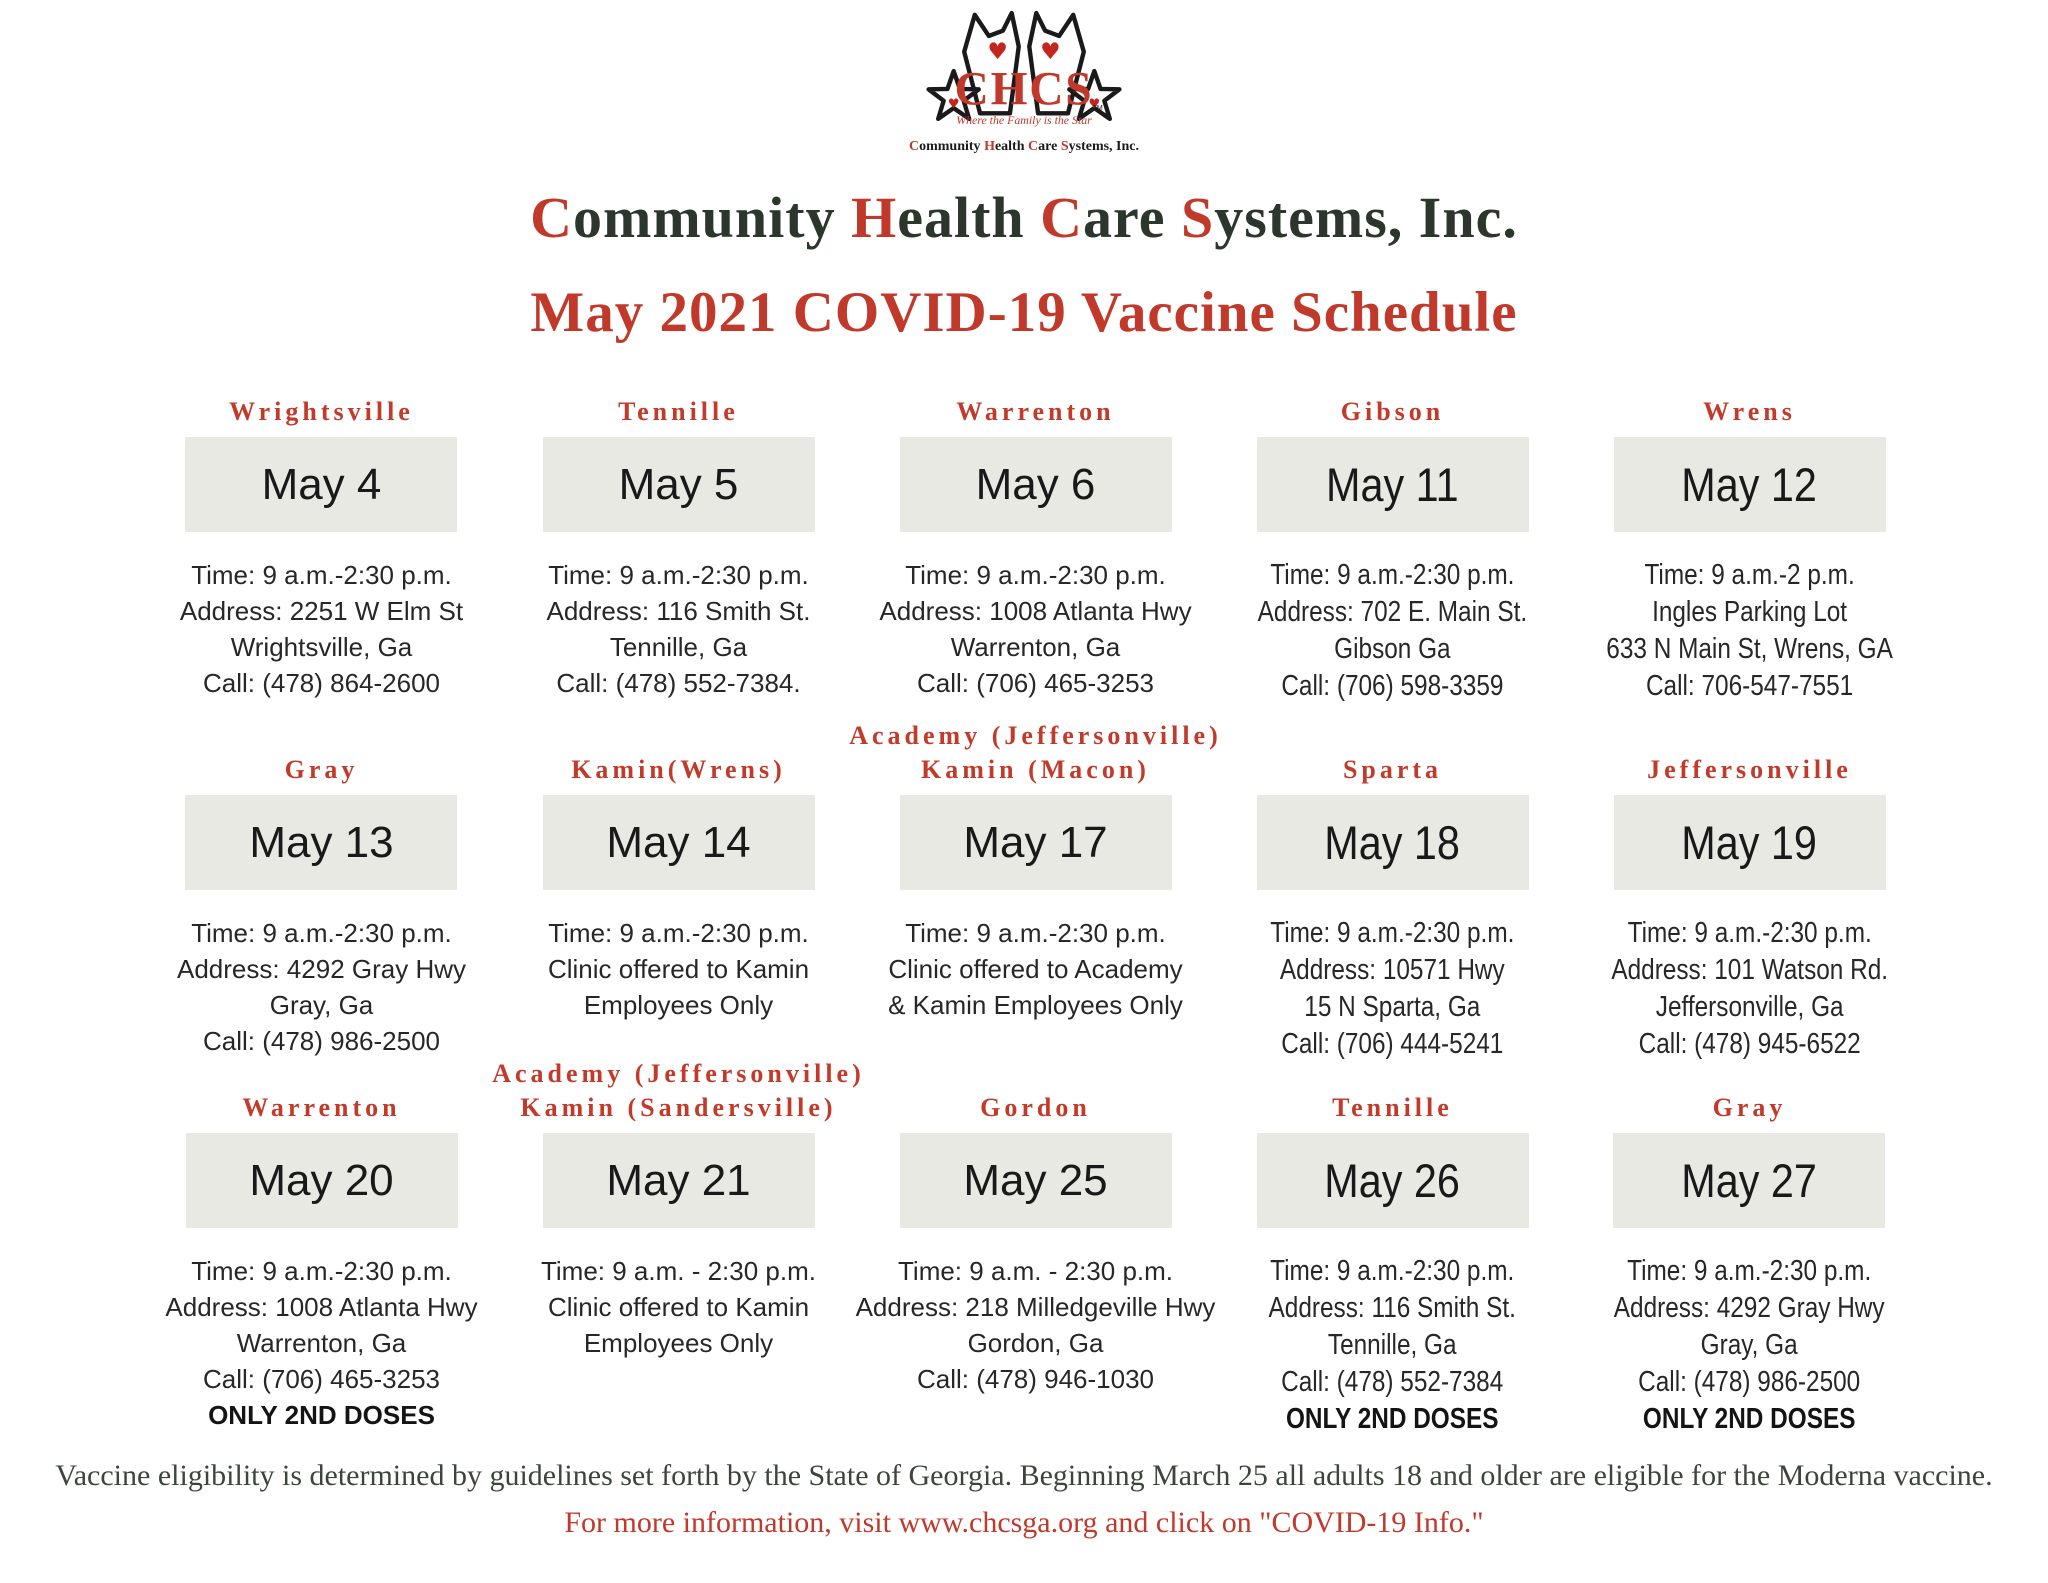 The width and height of the screenshot is (2048, 1583). What do you see at coordinates (678, 842) in the screenshot?
I see `date-label: May 14` at bounding box center [678, 842].